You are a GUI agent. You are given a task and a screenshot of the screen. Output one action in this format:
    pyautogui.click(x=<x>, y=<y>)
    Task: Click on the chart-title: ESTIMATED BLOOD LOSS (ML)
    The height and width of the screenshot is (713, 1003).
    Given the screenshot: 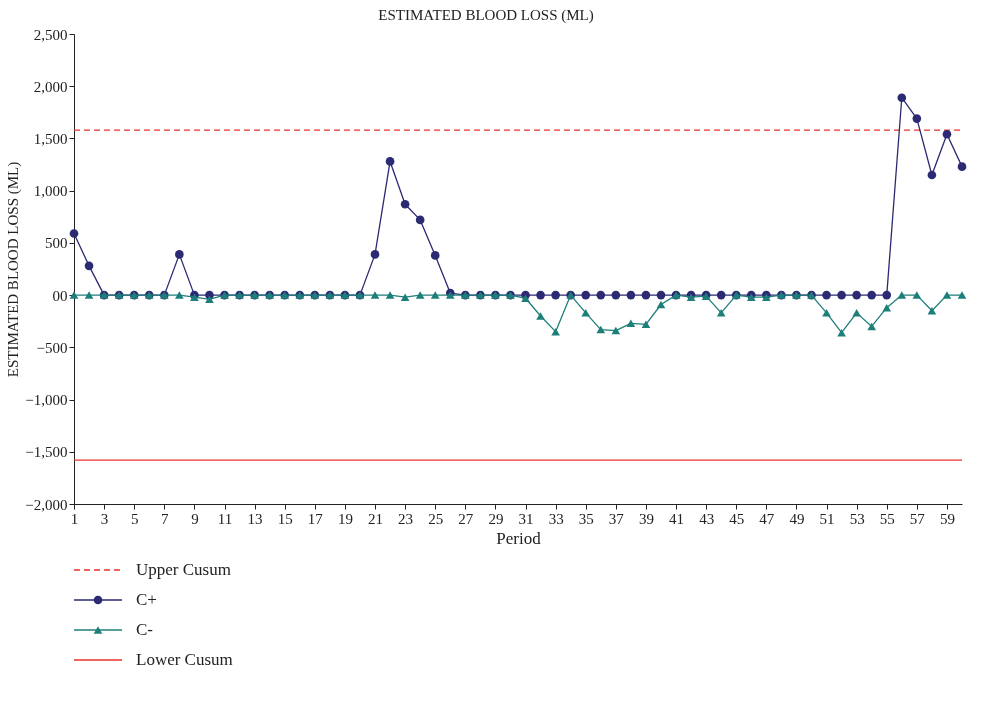 What is the action you would take?
    pyautogui.click(x=486, y=15)
    